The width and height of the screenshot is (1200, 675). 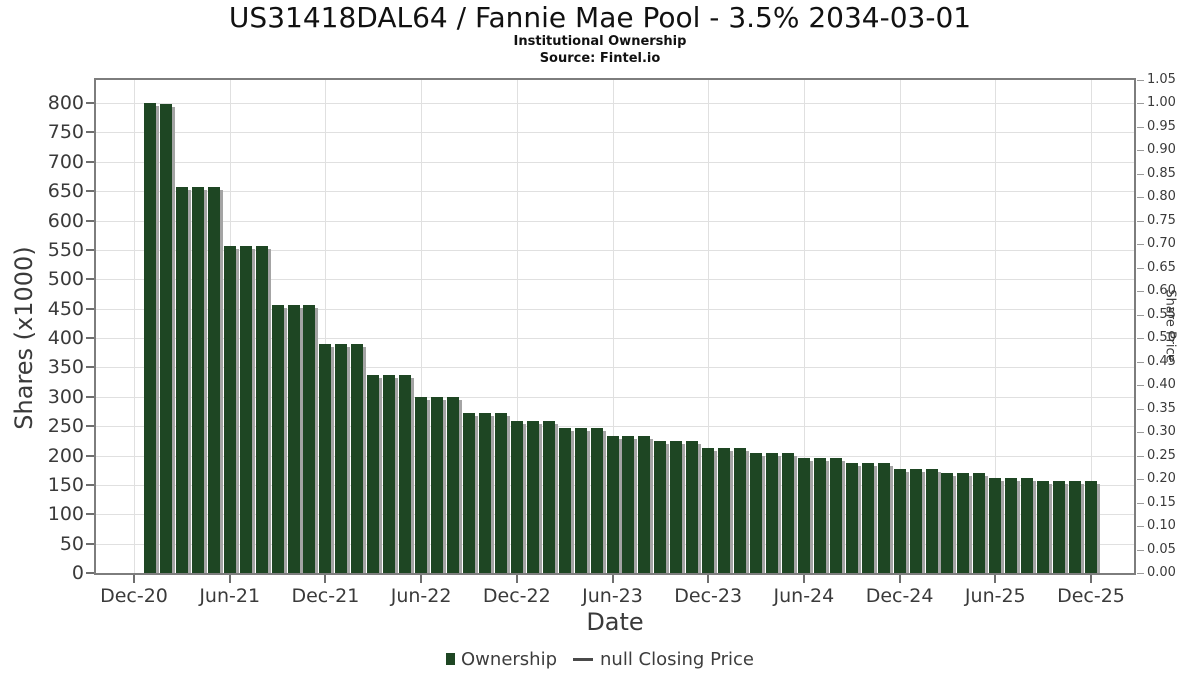 What do you see at coordinates (134, 596) in the screenshot?
I see `x-tick-label: Dec-20` at bounding box center [134, 596].